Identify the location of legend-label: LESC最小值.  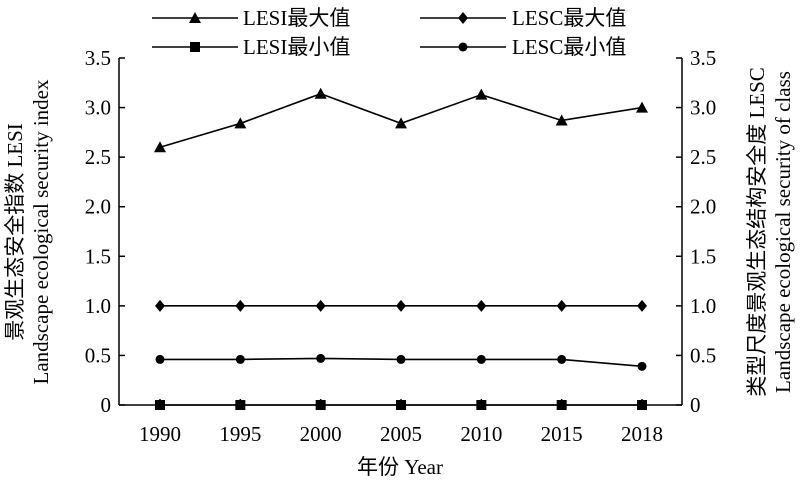
(569, 47).